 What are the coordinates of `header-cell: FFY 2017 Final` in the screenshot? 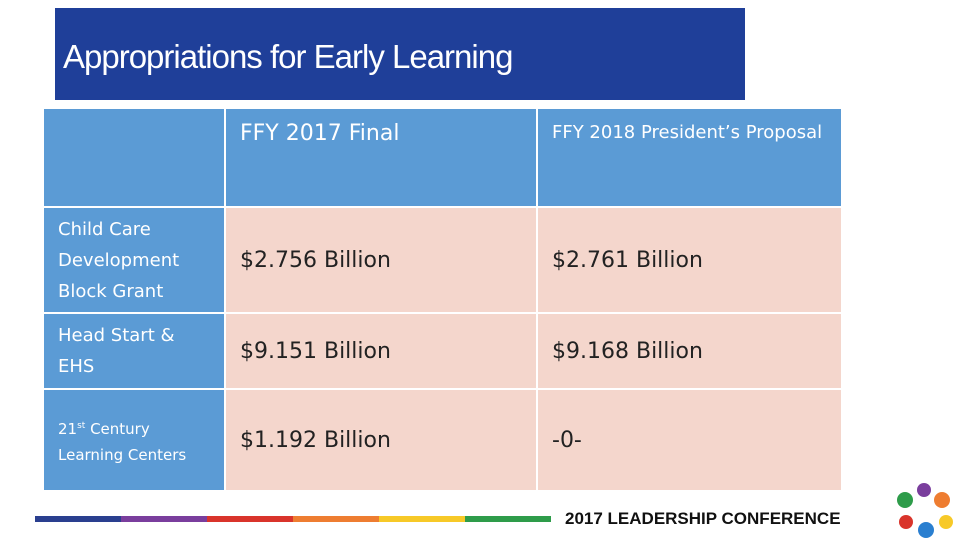 It's located at (381, 157).